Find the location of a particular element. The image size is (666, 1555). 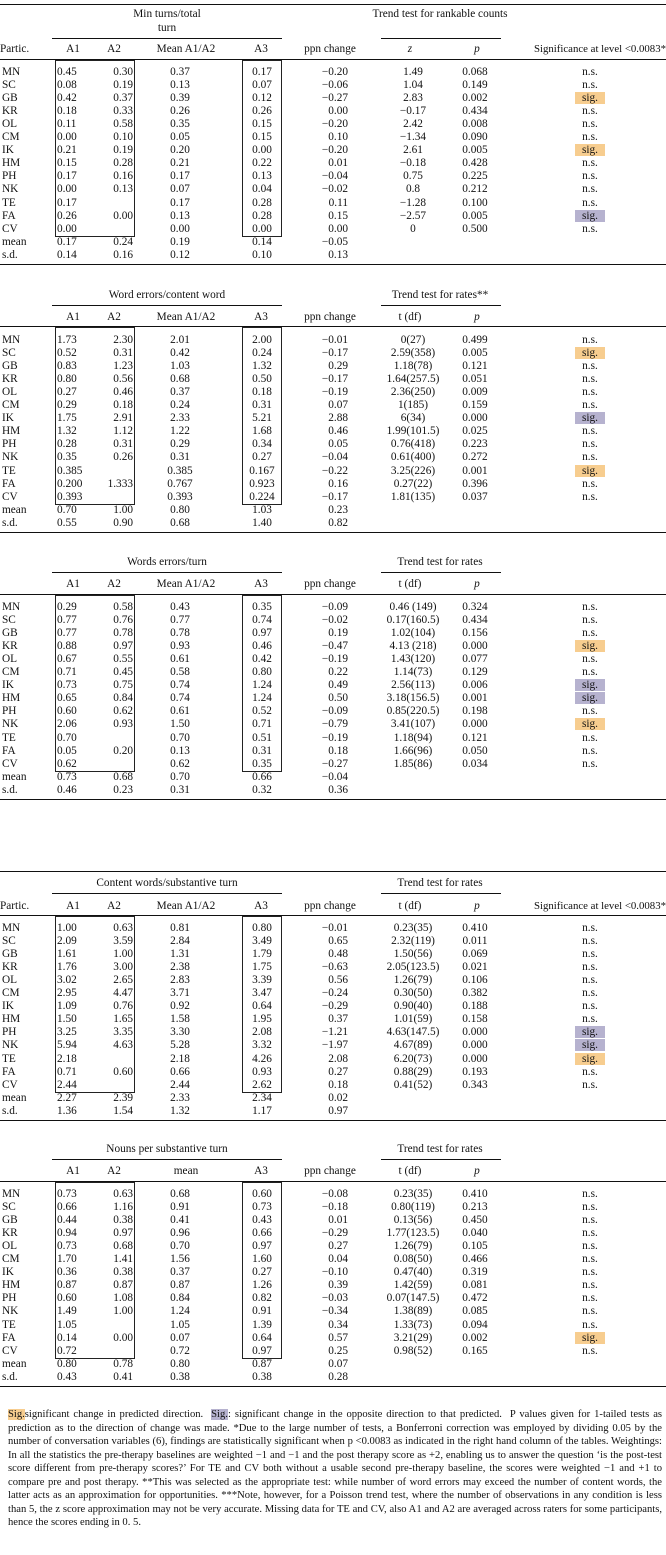

table-cell-a3: 0.17 is located at coordinates (262, 72).